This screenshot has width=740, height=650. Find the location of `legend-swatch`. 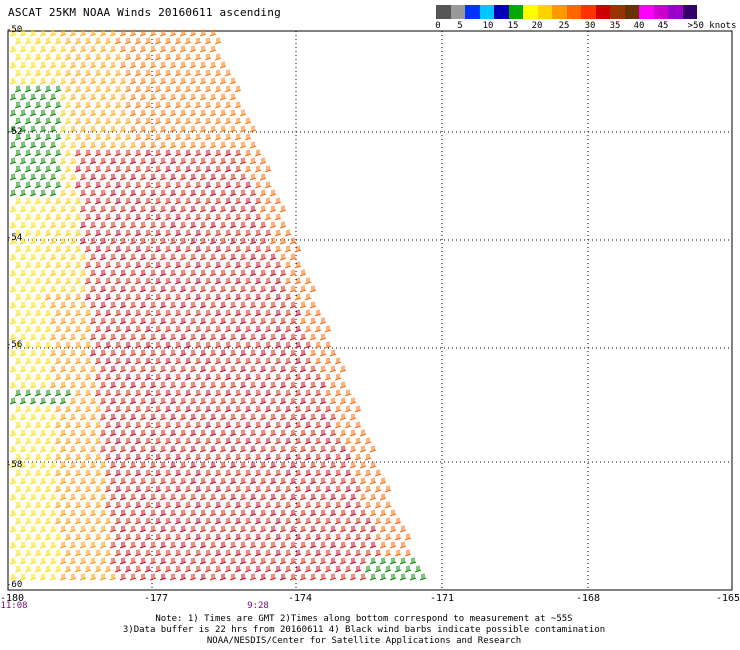

legend-swatch is located at coordinates (457, 12).